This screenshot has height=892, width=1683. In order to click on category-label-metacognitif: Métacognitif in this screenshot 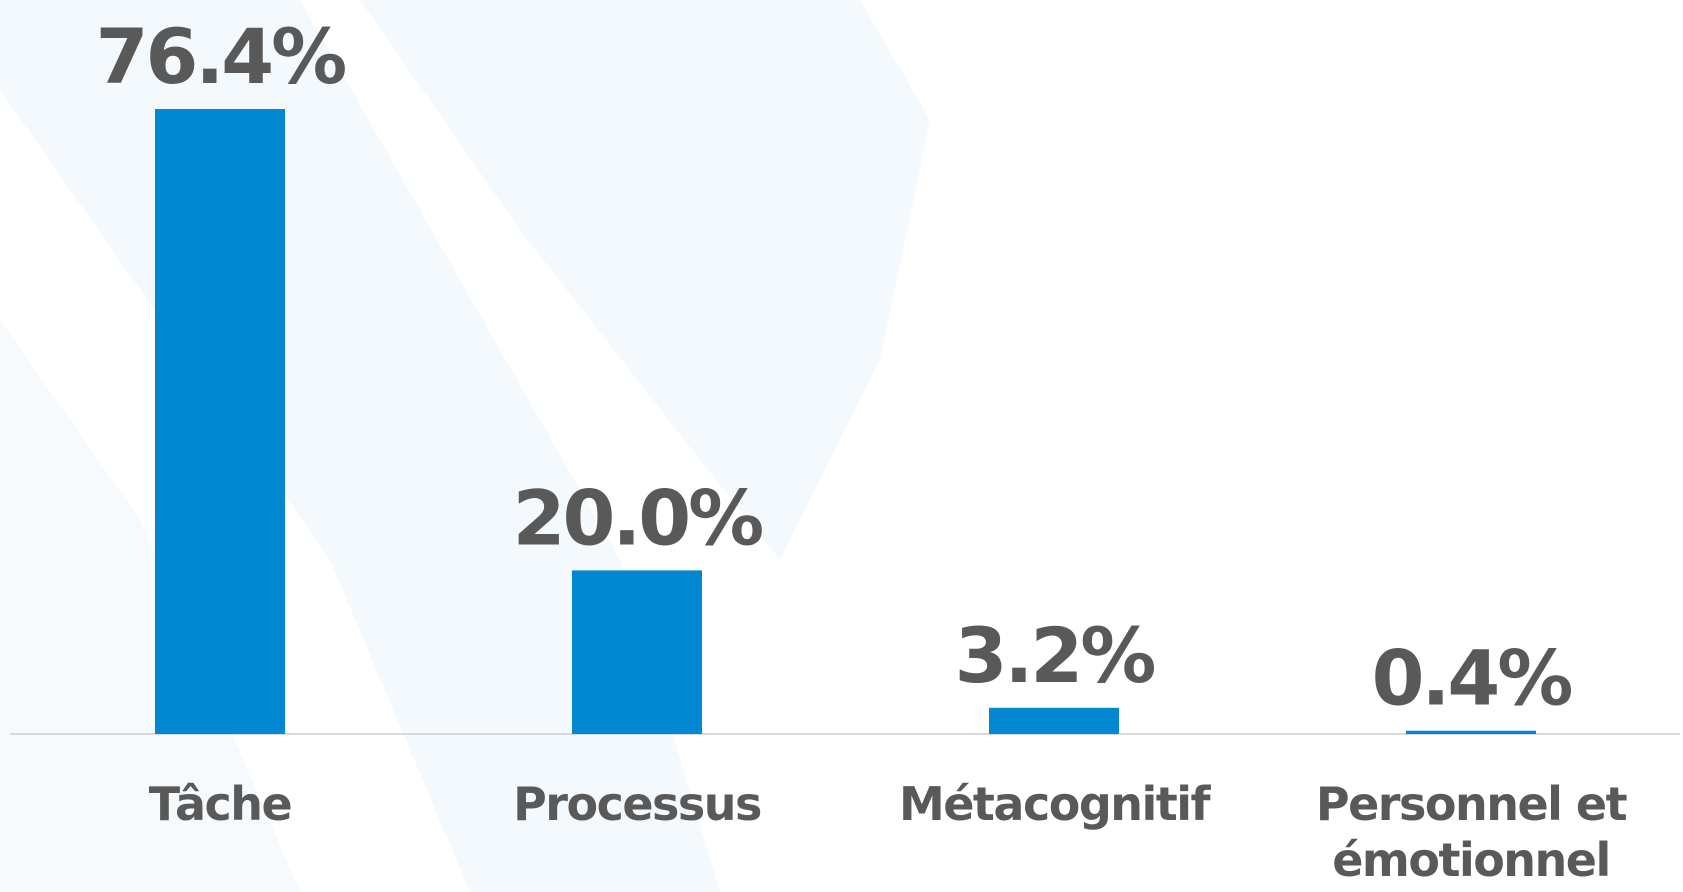, I will do `click(1055, 804)`.